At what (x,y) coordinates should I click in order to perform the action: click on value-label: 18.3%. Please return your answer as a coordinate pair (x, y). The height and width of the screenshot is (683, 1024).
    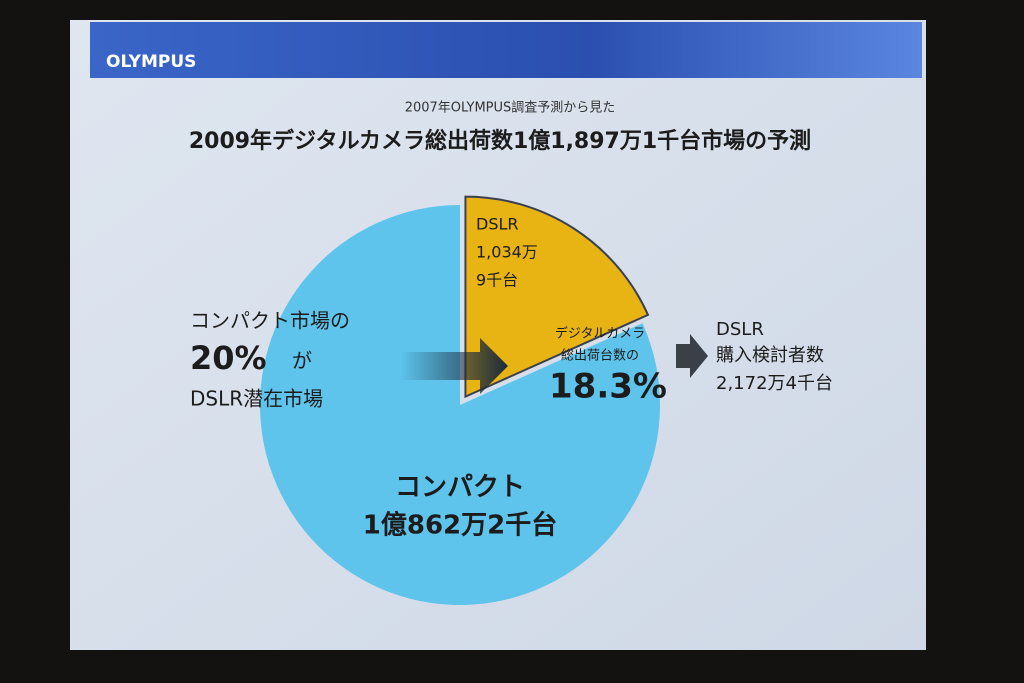
    Looking at the image, I should click on (608, 387).